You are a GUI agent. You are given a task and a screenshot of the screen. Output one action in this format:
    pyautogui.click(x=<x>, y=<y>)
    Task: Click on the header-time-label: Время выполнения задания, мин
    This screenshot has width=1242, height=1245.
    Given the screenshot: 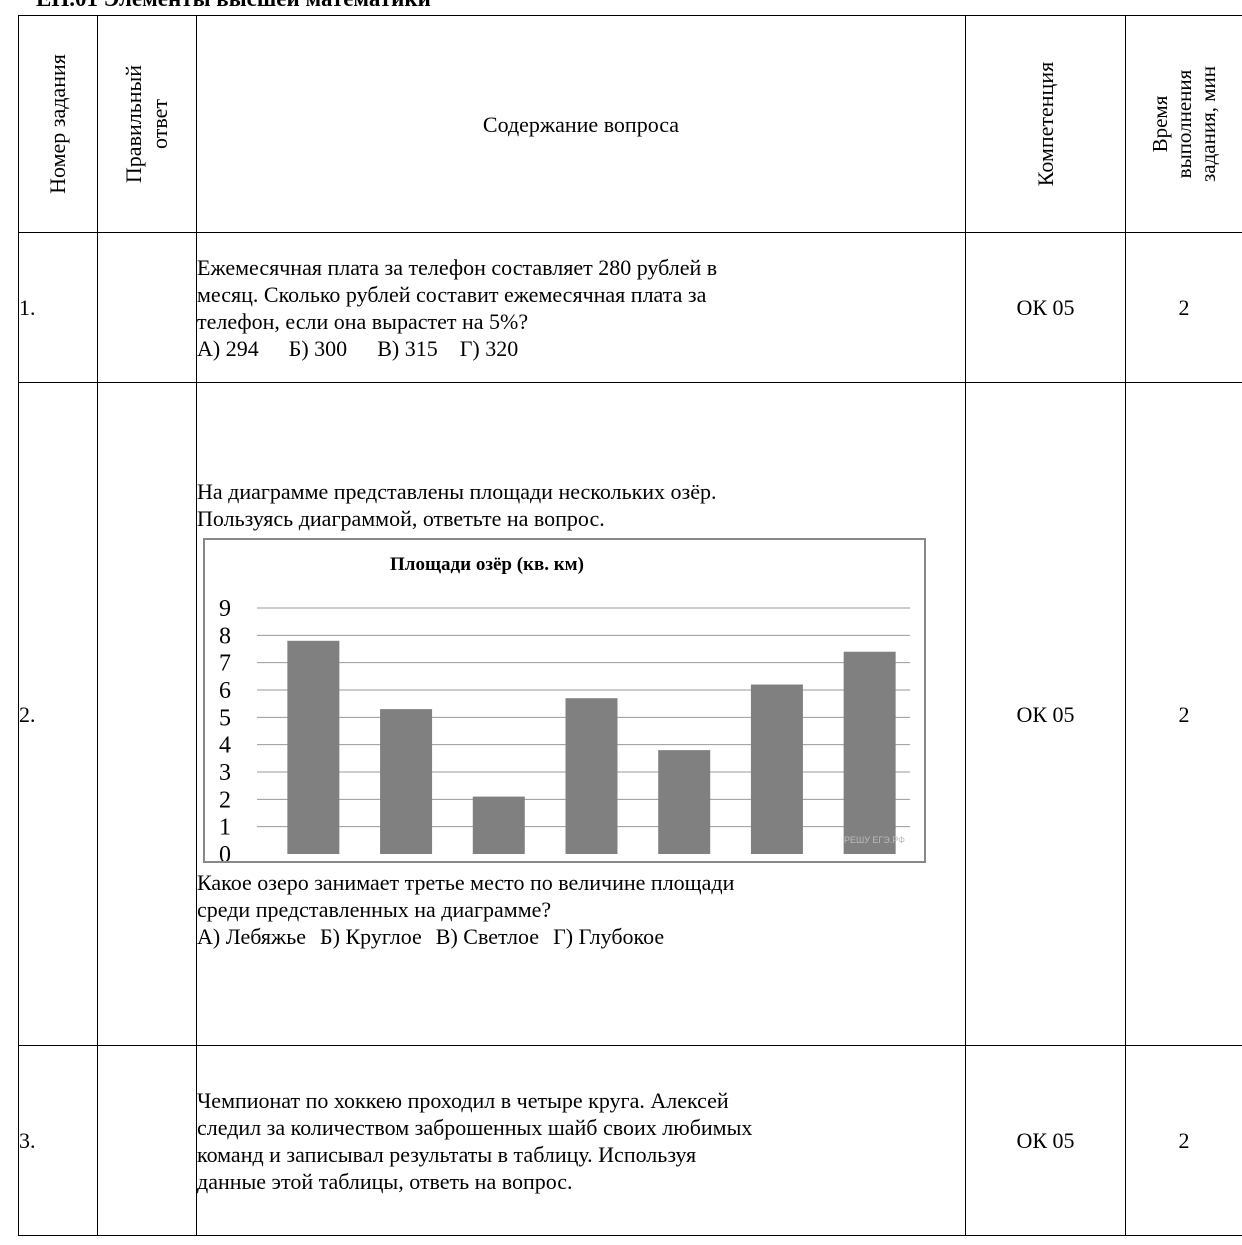 What is the action you would take?
    pyautogui.click(x=1184, y=124)
    